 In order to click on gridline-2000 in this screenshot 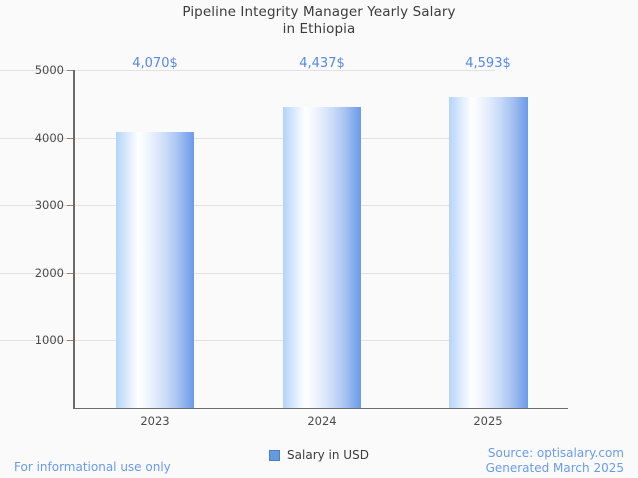, I will do `click(247, 273)`.